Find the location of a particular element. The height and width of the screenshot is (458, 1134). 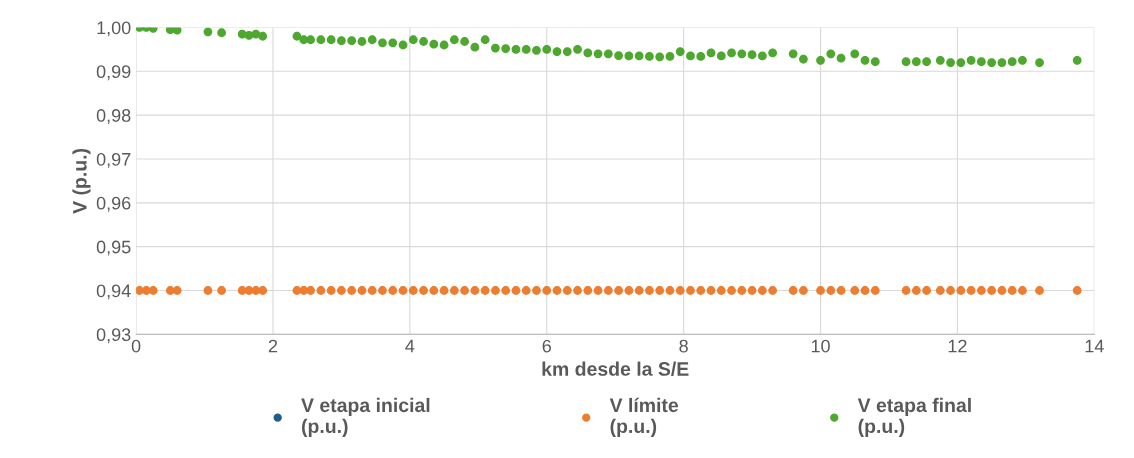

legend-label: V límite (p.u.) is located at coordinates (644, 417).